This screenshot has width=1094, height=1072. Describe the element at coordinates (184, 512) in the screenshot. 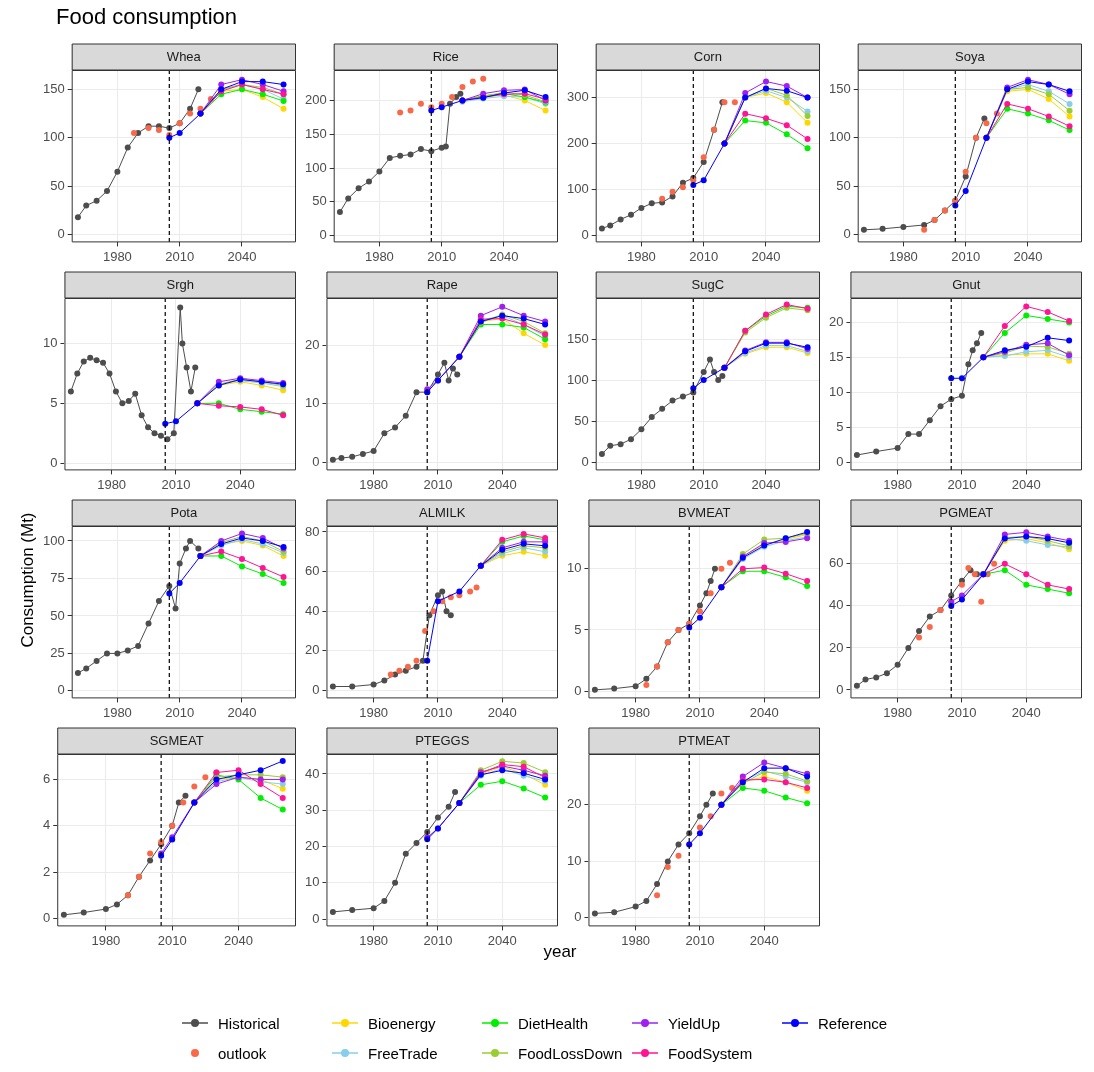

I see `chart-subtitle: Pota` at that location.